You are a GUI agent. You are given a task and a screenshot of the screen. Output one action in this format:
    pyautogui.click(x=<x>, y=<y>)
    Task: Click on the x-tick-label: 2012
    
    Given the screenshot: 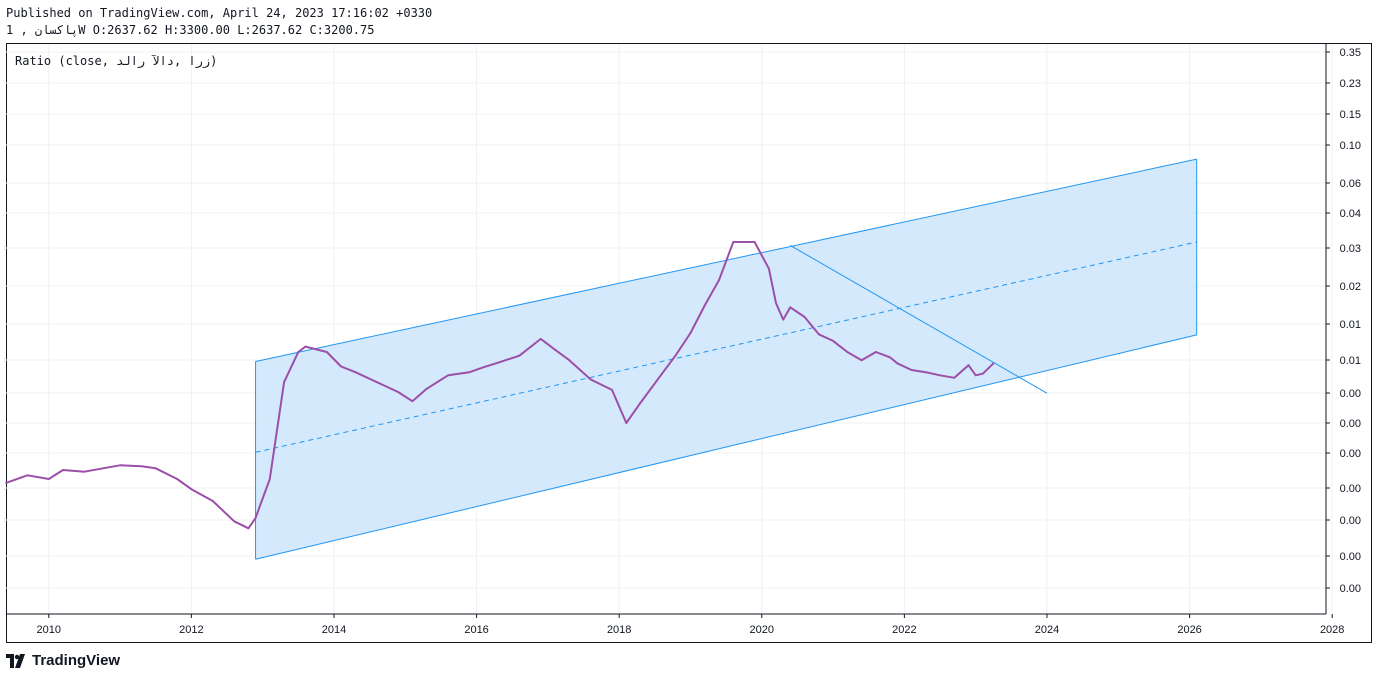 What is the action you would take?
    pyautogui.click(x=191, y=630)
    